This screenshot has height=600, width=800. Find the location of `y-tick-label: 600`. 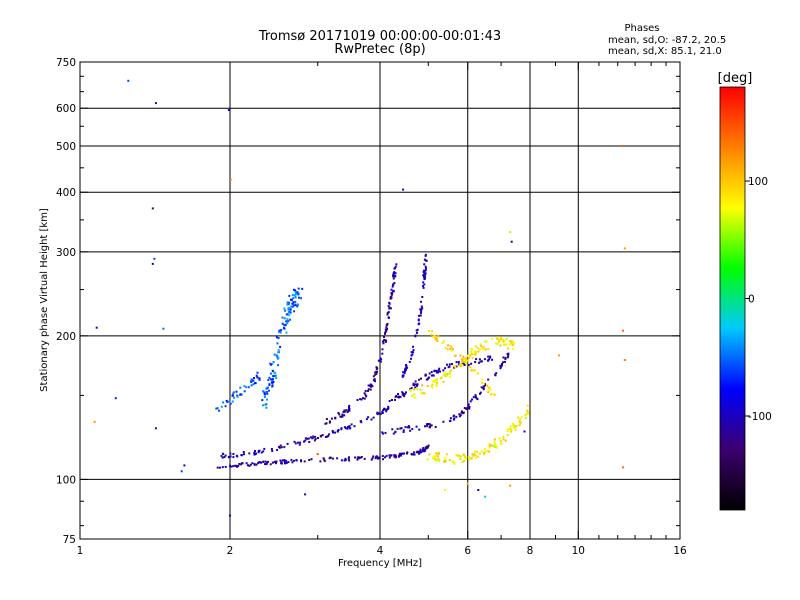

y-tick-label: 600 is located at coordinates (66, 109).